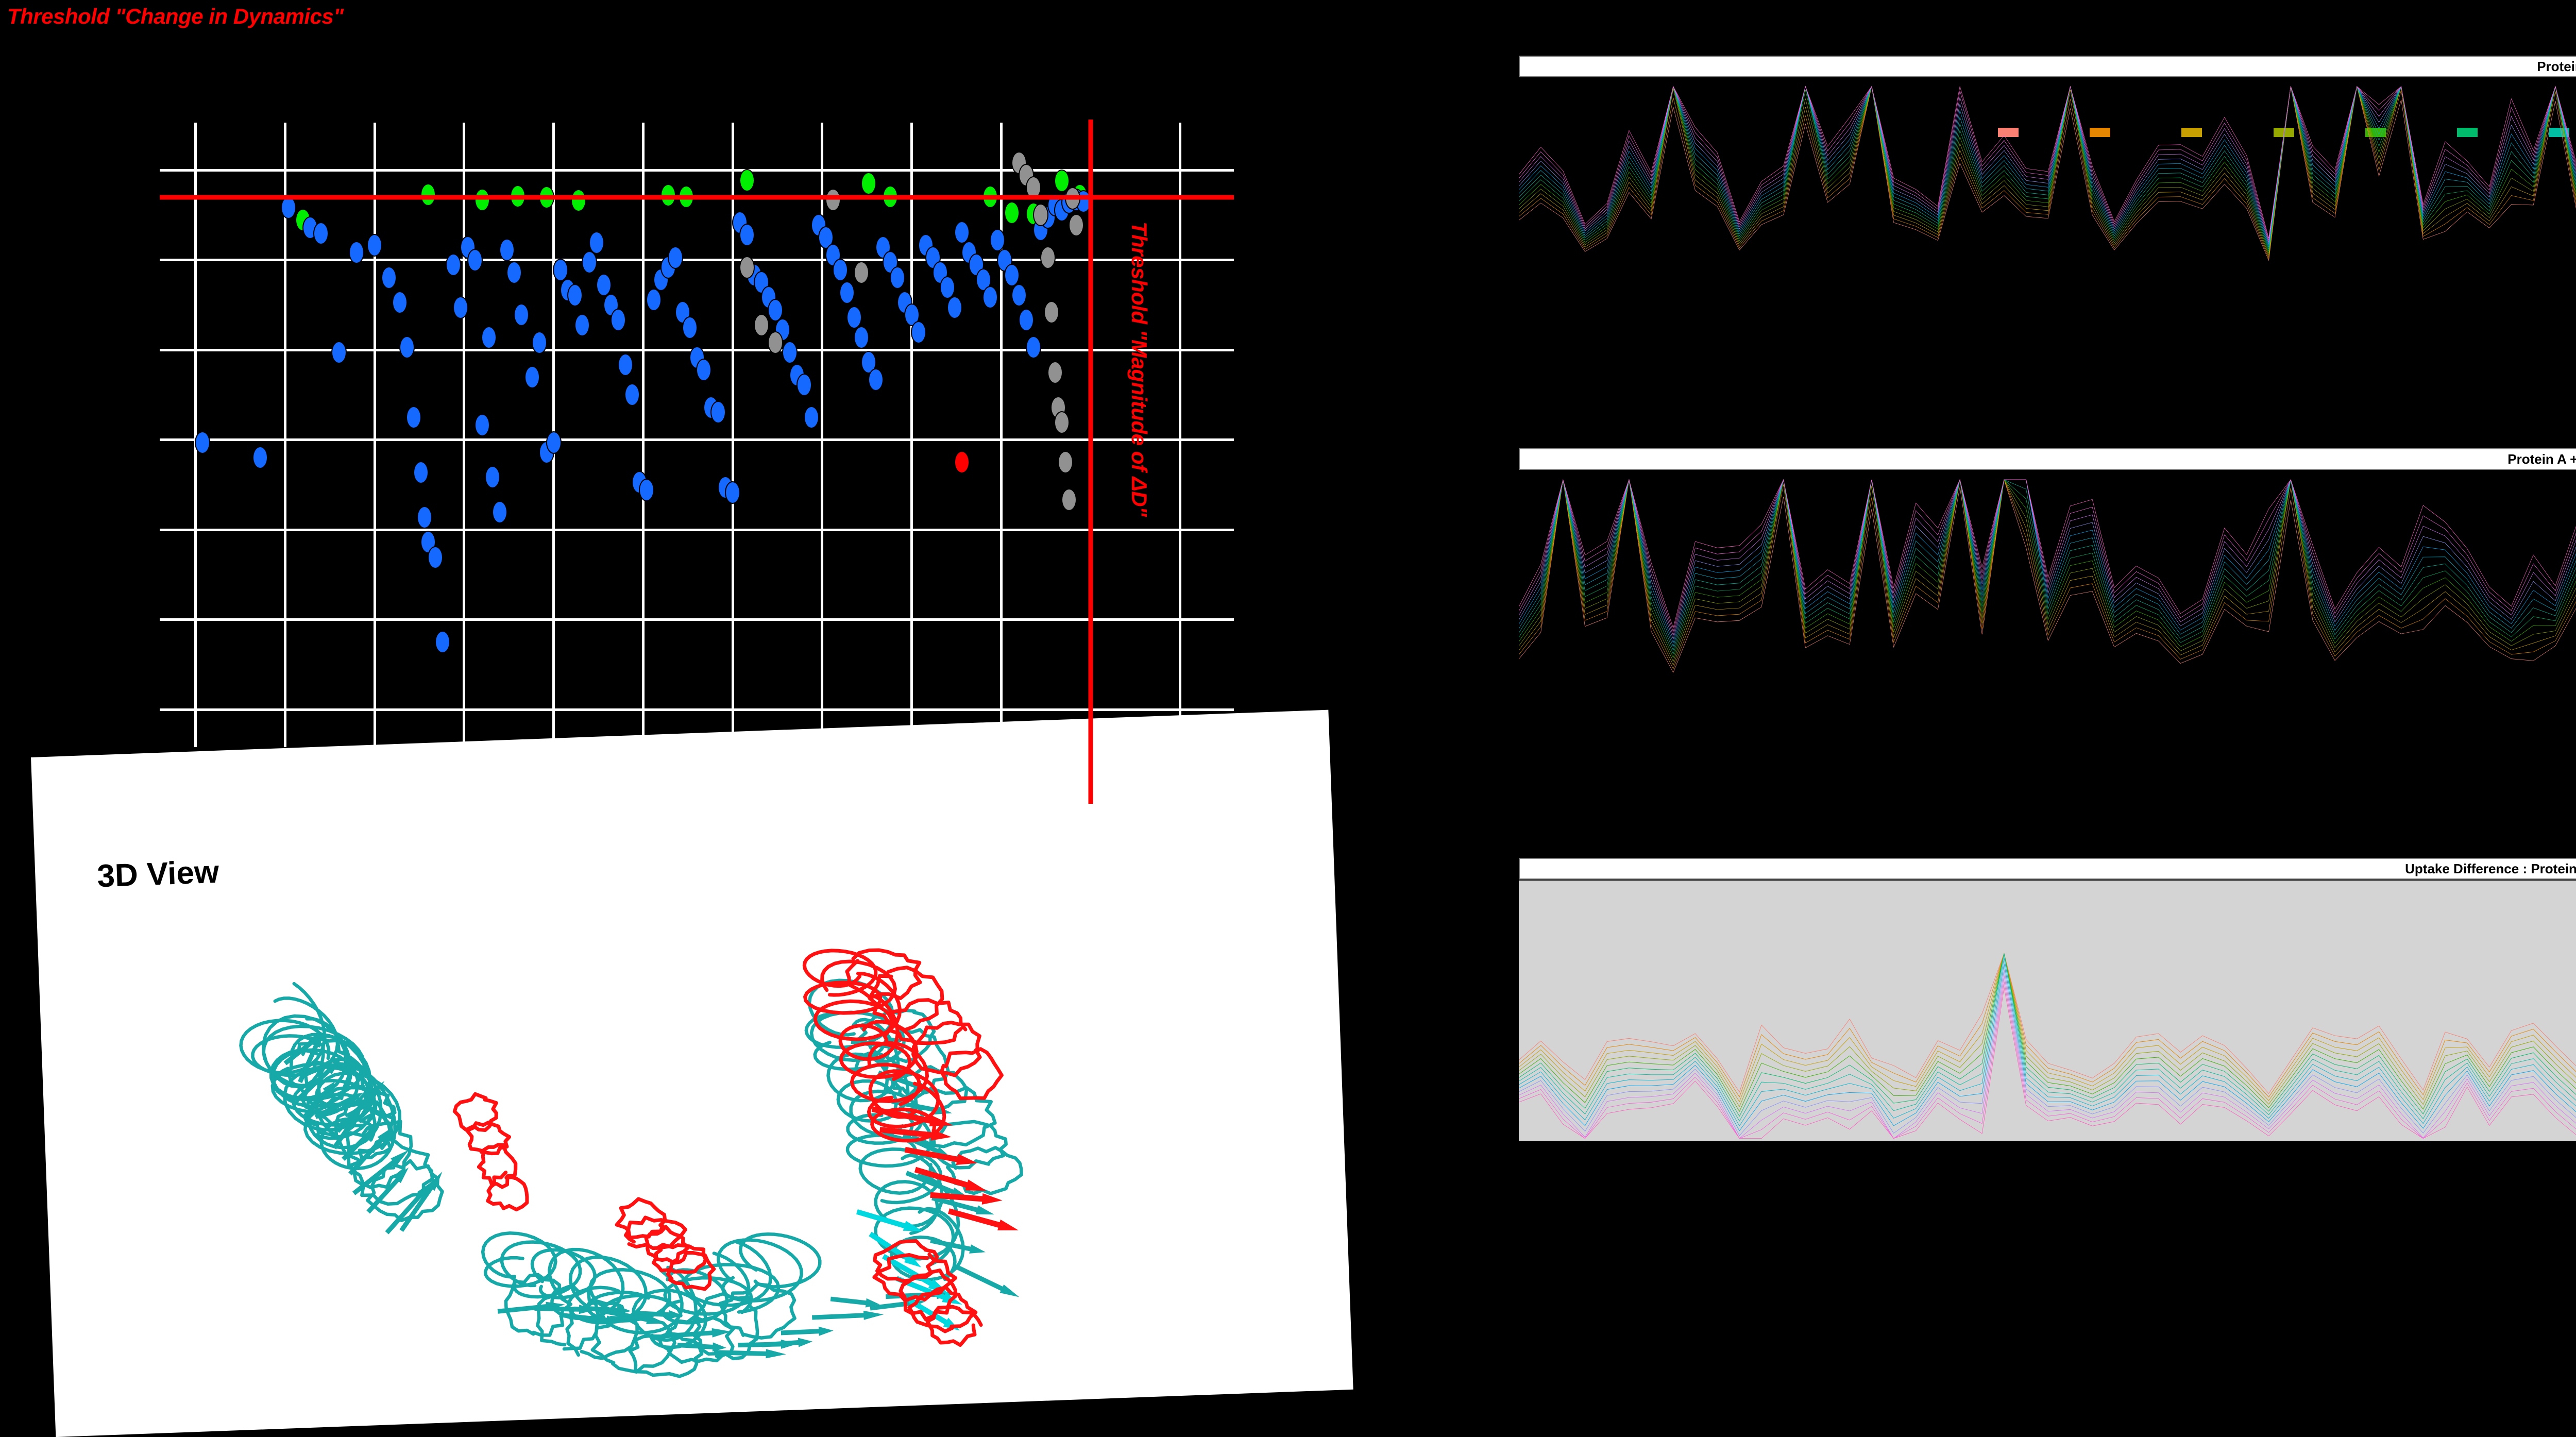  Describe the element at coordinates (962, 462) in the screenshot. I see `volcano-point-red` at that location.